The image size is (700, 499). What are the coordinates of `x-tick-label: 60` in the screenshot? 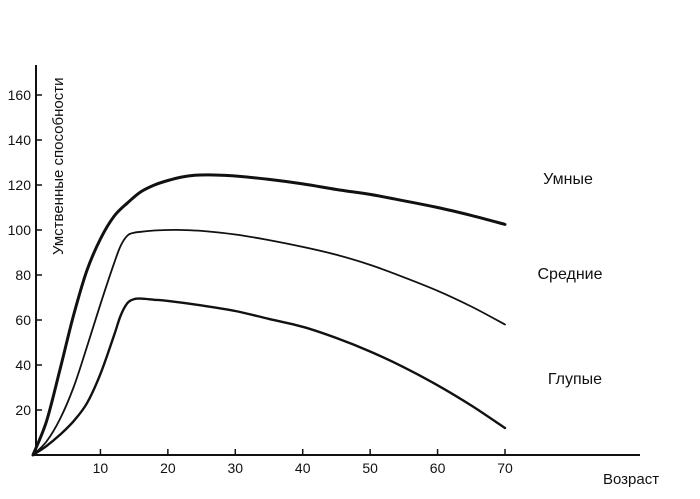 It's located at (438, 468).